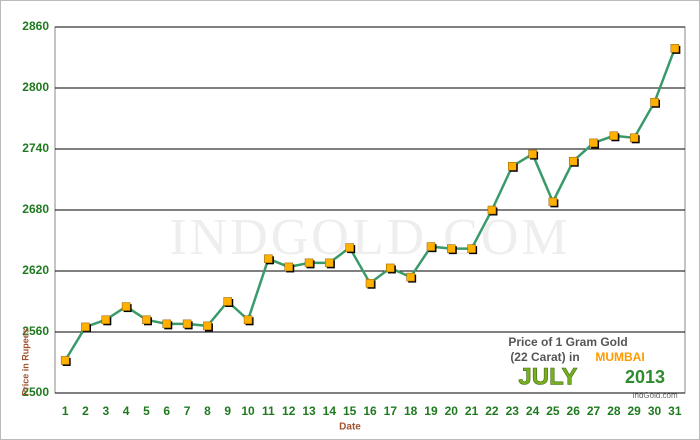  Describe the element at coordinates (268, 411) in the screenshot. I see `x-tick-label: 11` at that location.